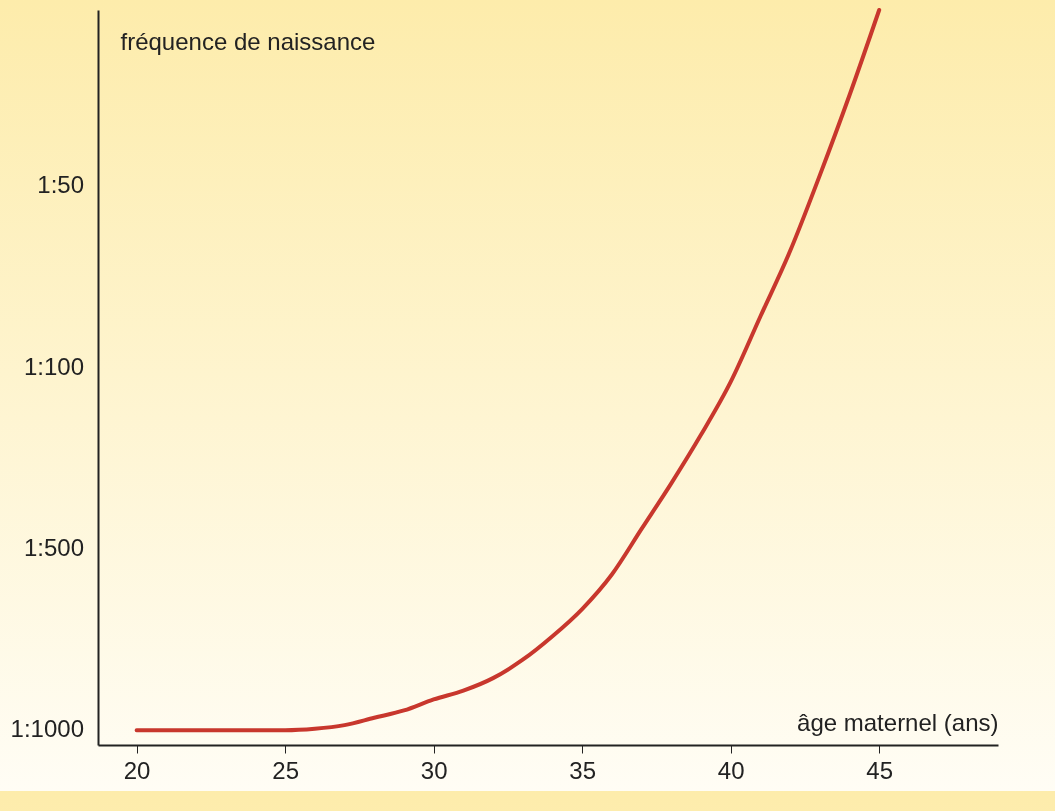 The width and height of the screenshot is (1055, 811). Describe the element at coordinates (583, 770) in the screenshot. I see `x-tick-label: 35` at that location.